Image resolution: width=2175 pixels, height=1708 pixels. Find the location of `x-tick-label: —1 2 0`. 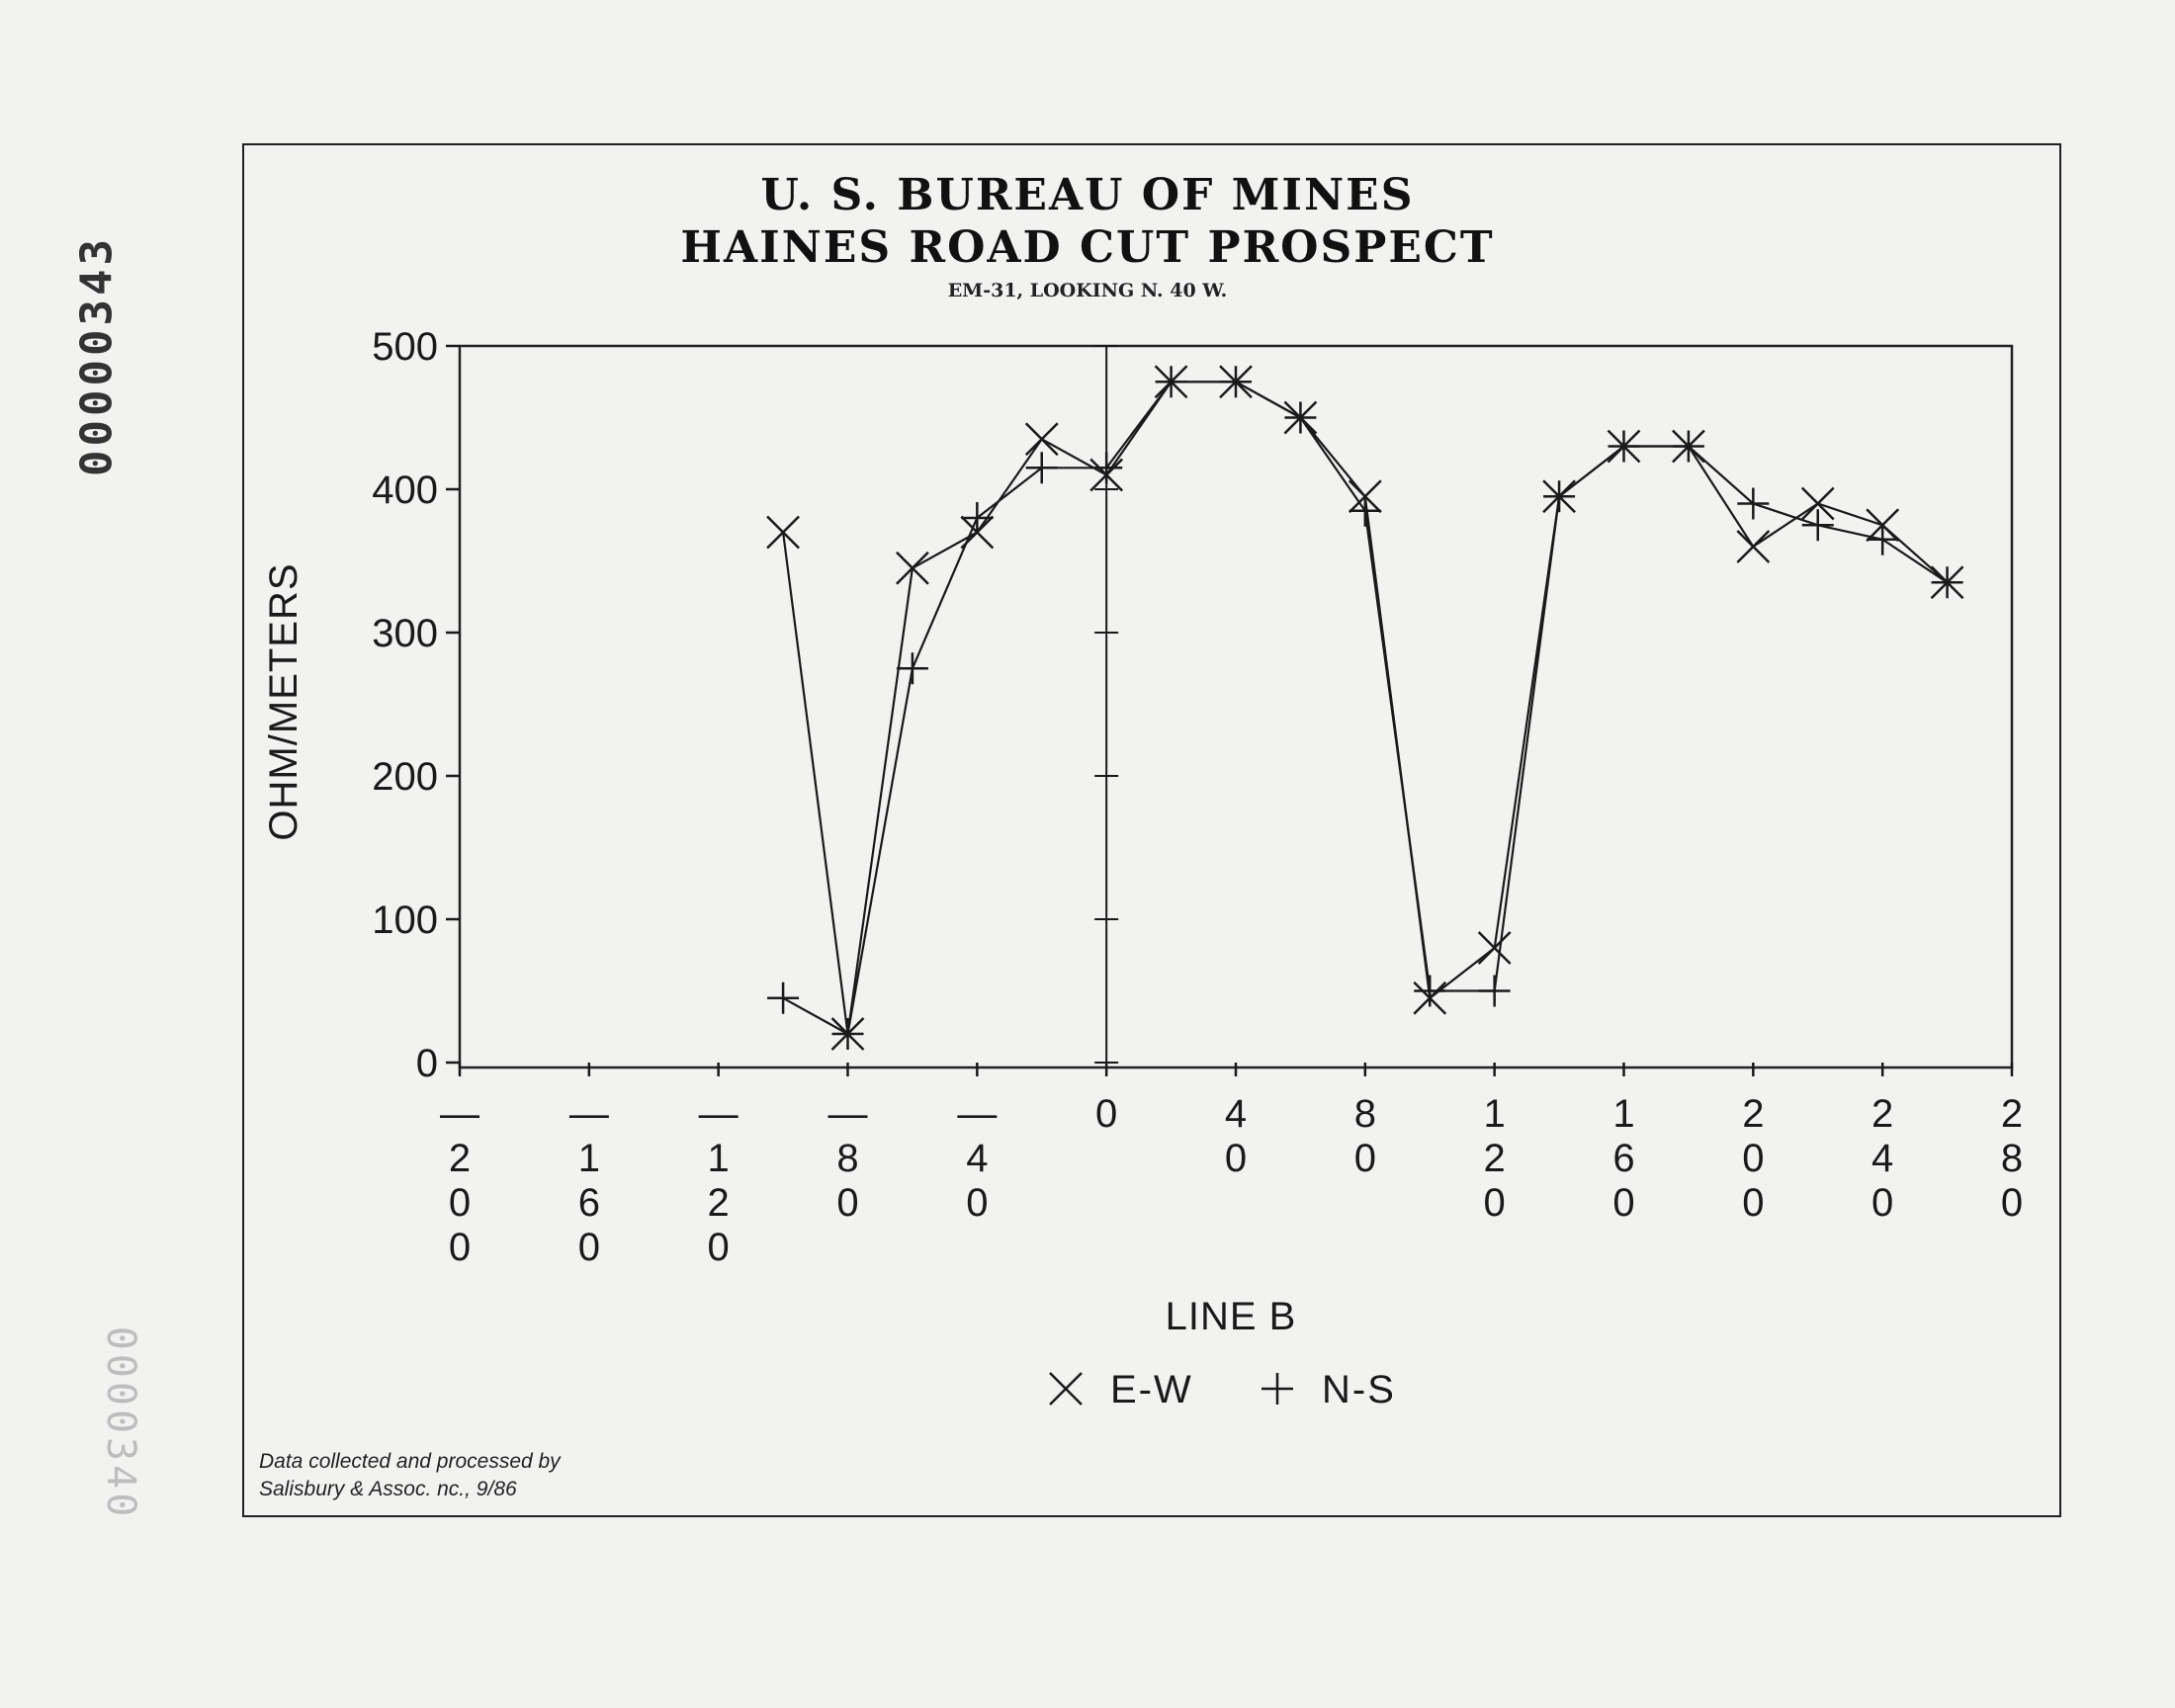

x-tick-label: —1 2 0 is located at coordinates (719, 1180).